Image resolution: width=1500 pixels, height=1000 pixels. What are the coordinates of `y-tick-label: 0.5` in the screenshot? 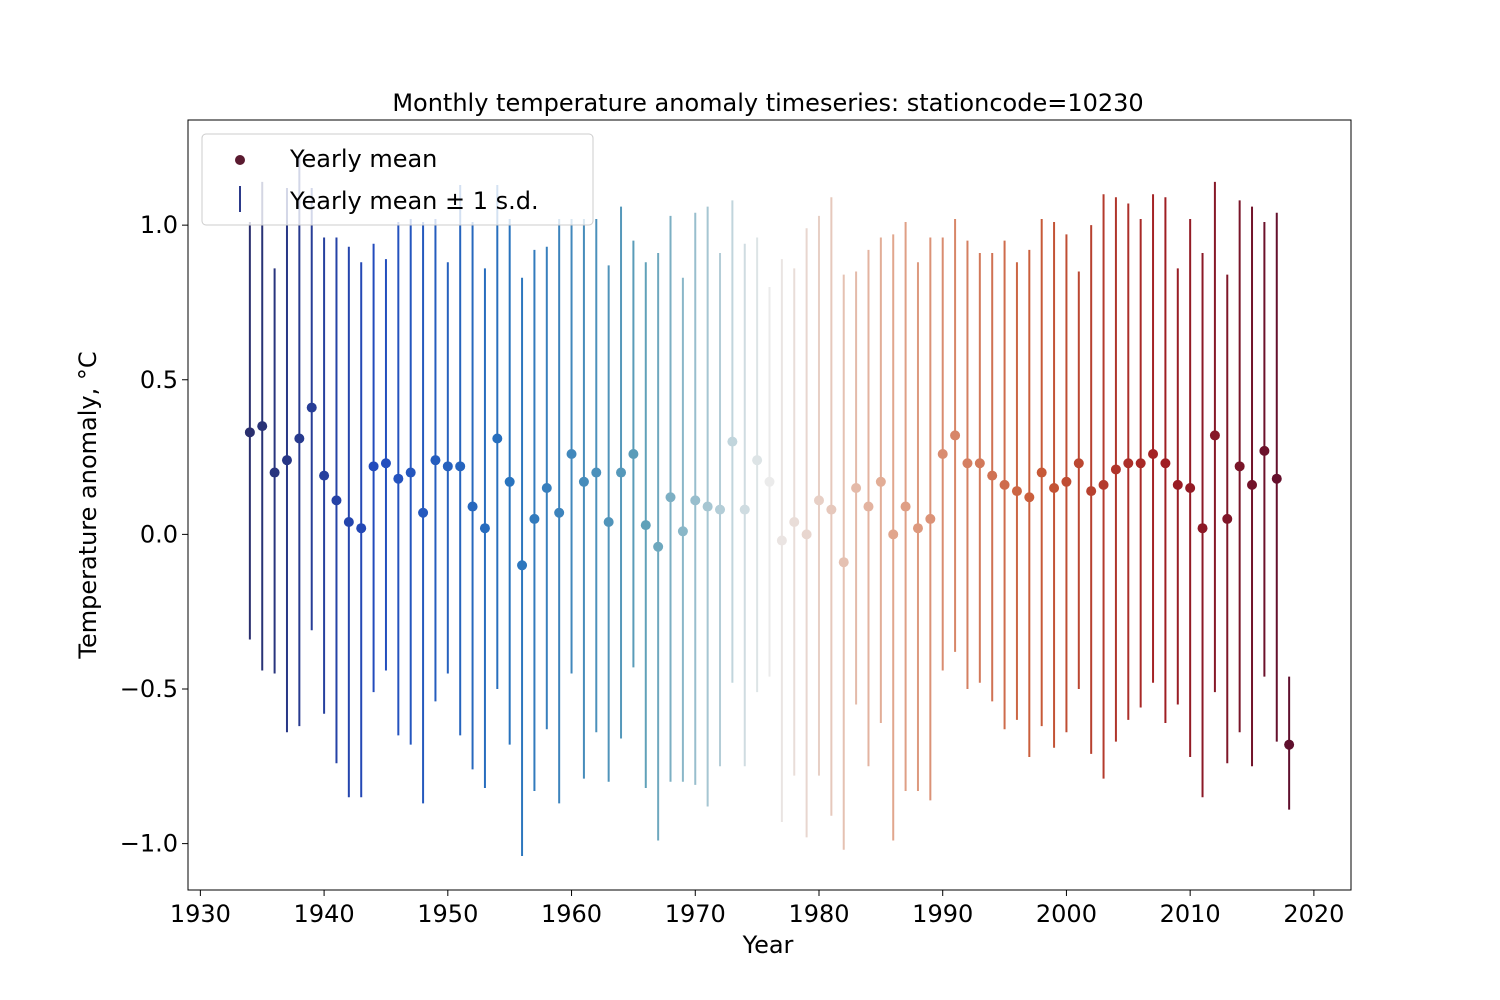 It's located at (159, 380).